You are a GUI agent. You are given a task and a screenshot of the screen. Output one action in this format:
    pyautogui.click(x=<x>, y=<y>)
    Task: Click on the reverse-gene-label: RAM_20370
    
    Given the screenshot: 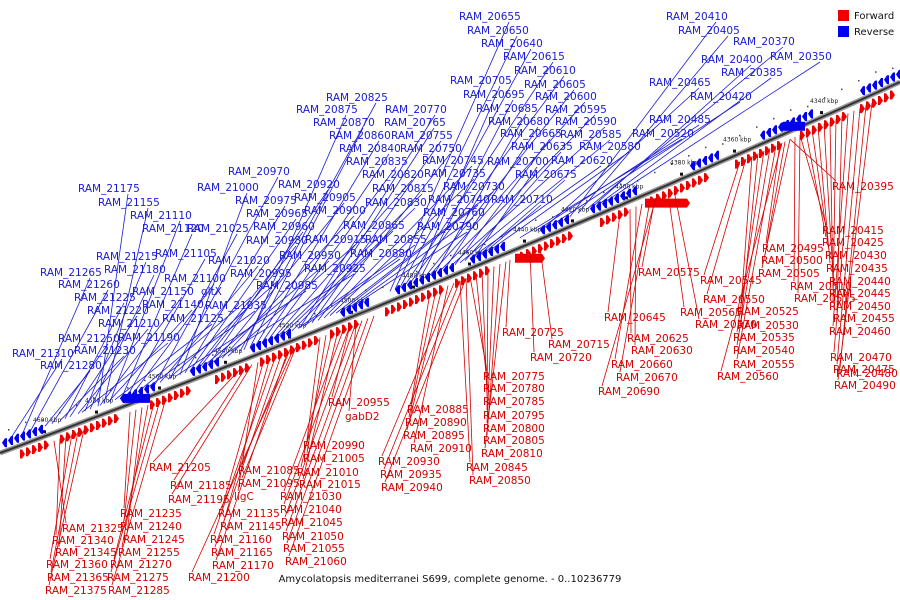 What is the action you would take?
    pyautogui.click(x=764, y=42)
    